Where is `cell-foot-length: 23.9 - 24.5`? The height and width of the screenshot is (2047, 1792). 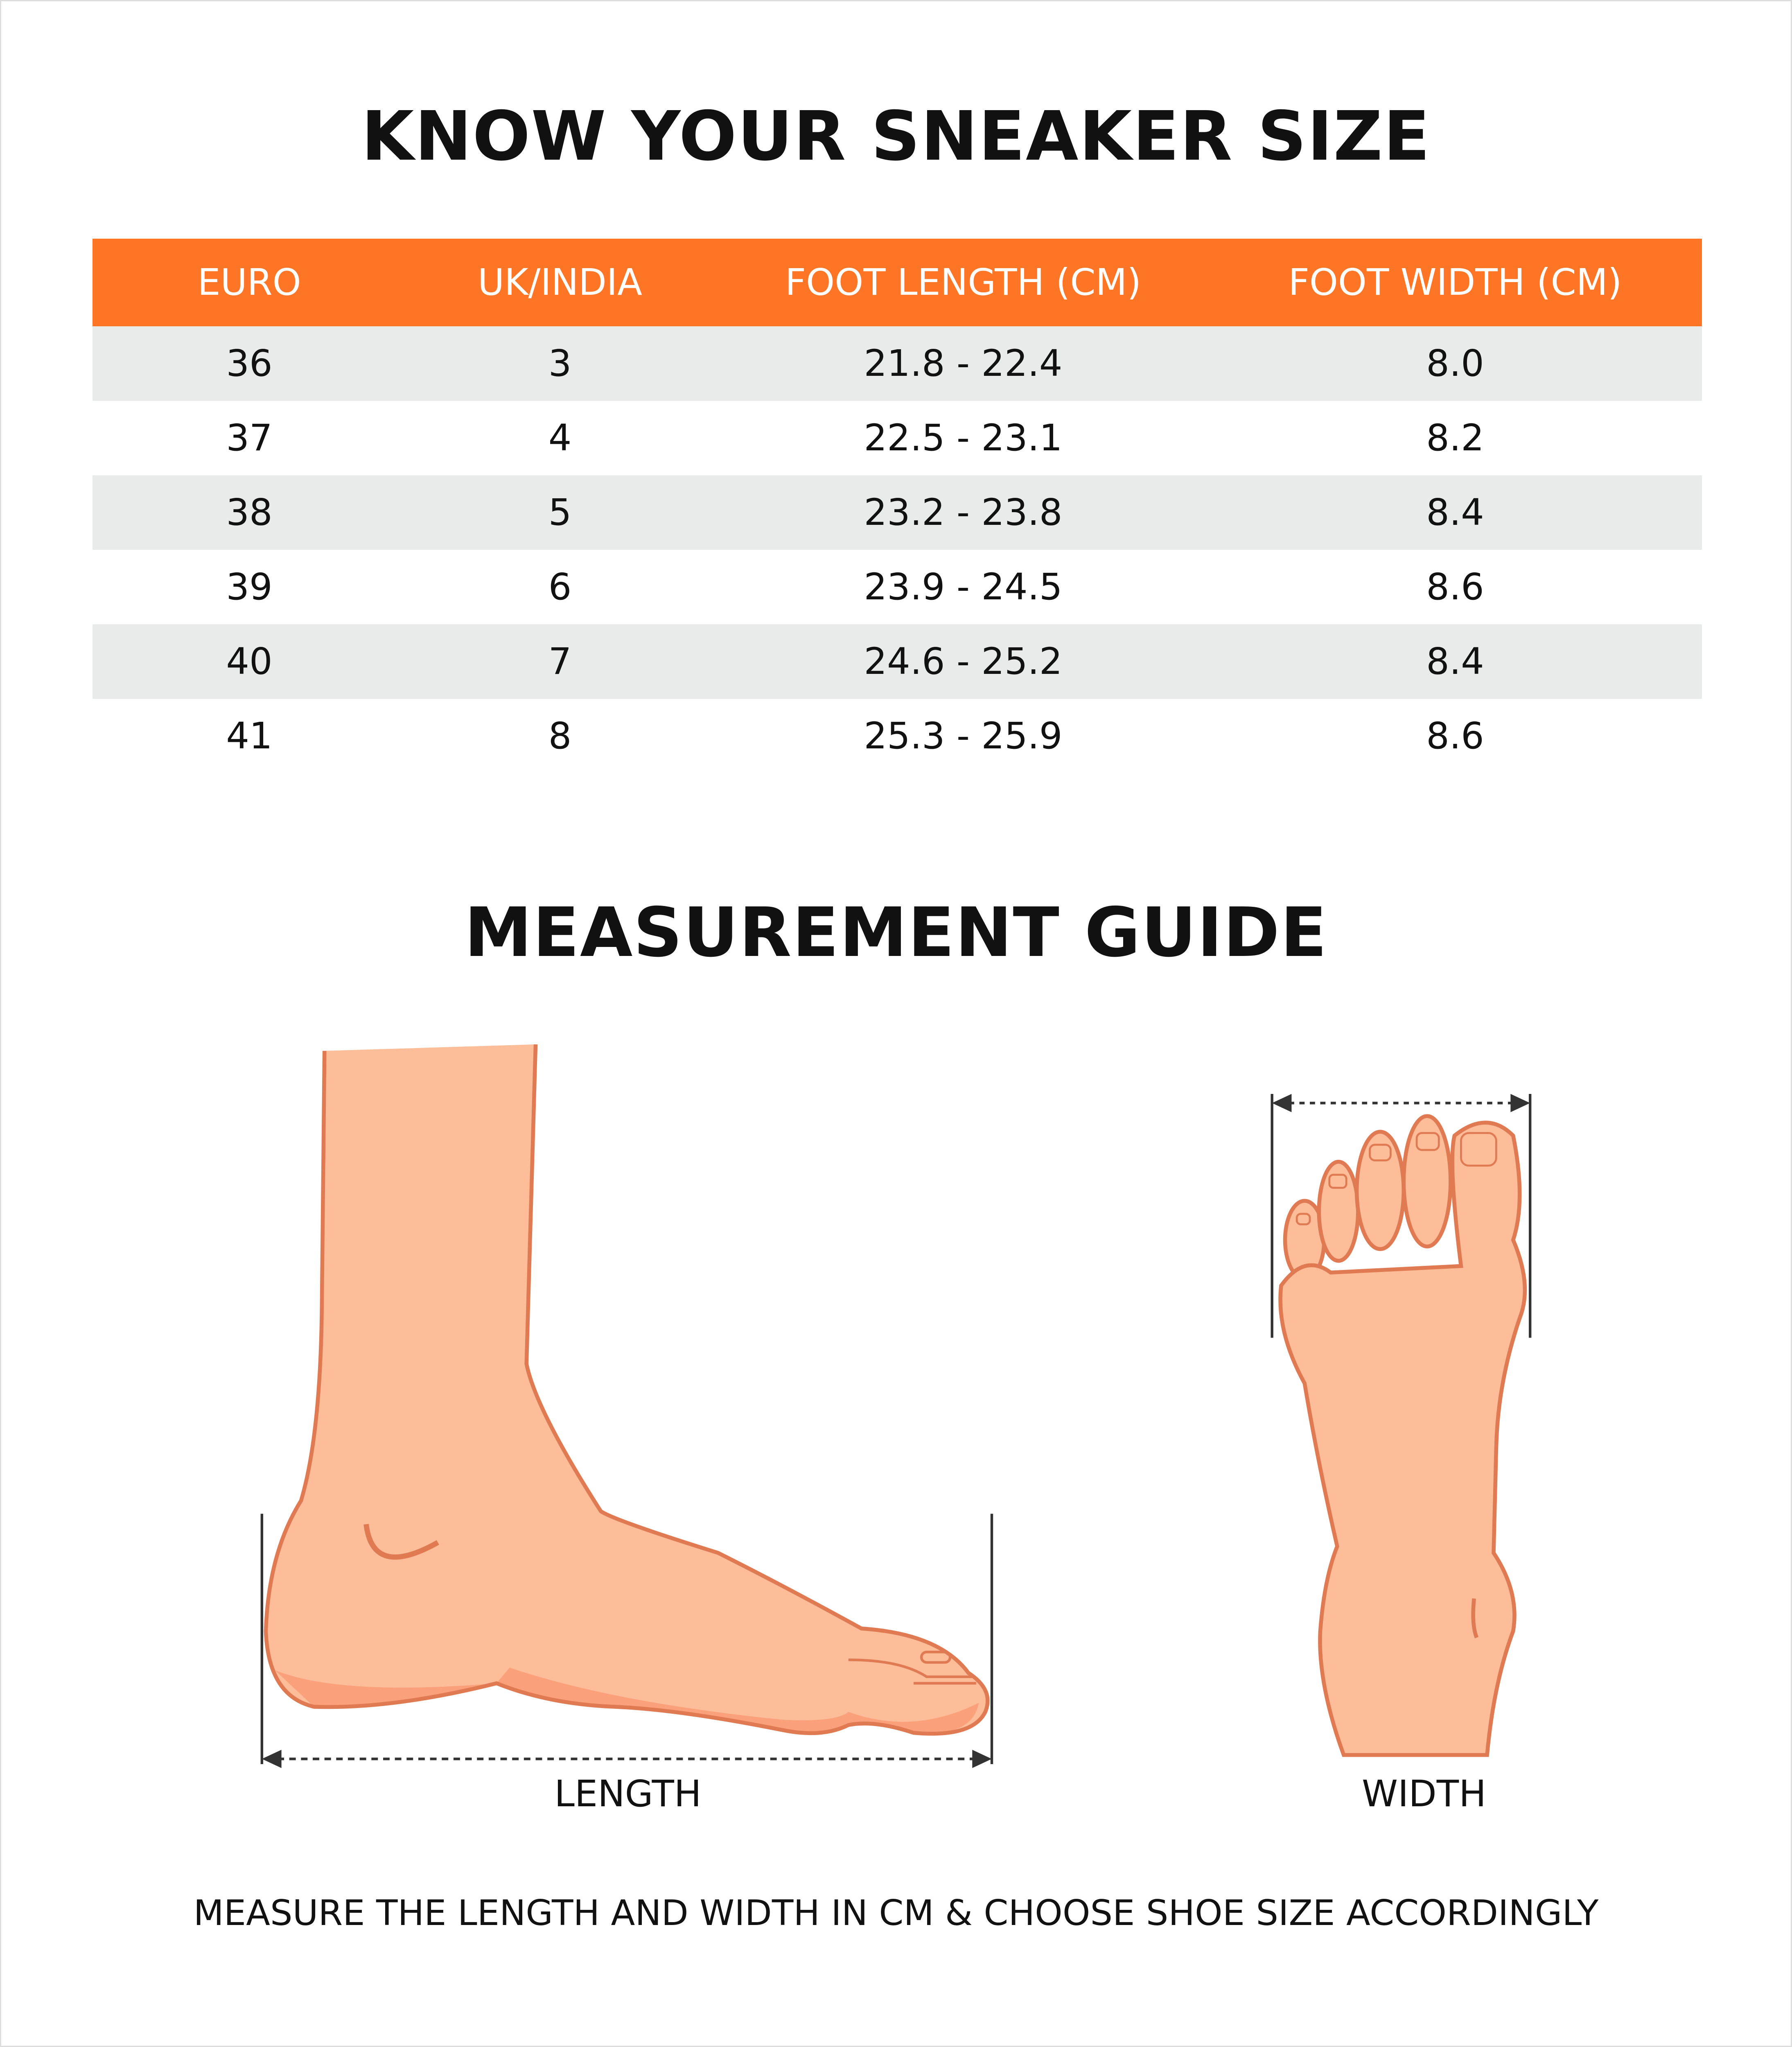
cell-foot-length: 23.9 - 24.5 is located at coordinates (964, 587).